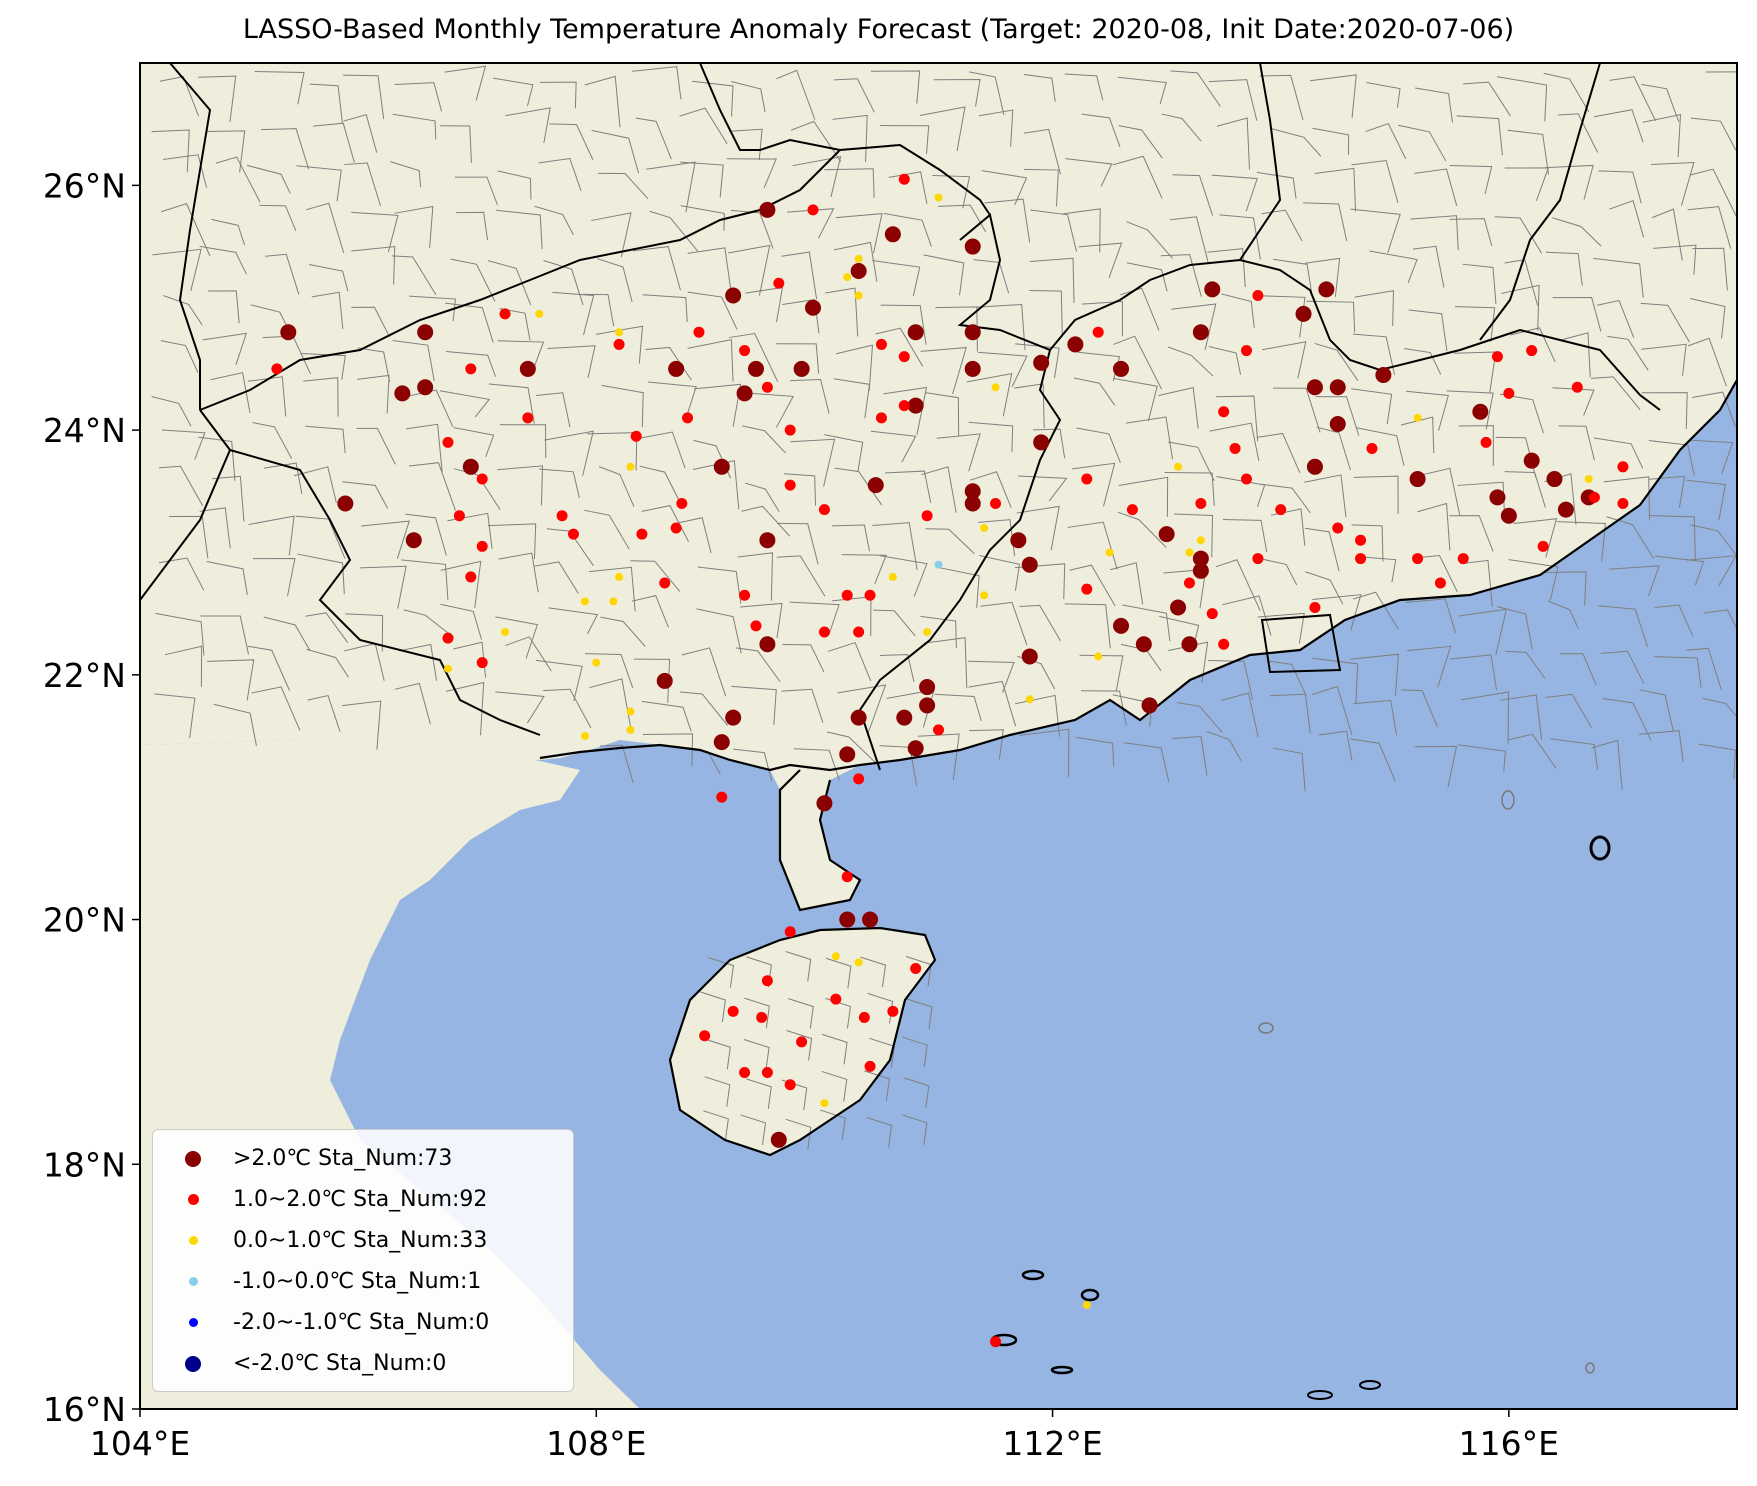 This screenshot has width=1757, height=1486. What do you see at coordinates (361, 1322) in the screenshot?
I see `legend-label: -2.0~-1.0℃ Sta_Num:0` at bounding box center [361, 1322].